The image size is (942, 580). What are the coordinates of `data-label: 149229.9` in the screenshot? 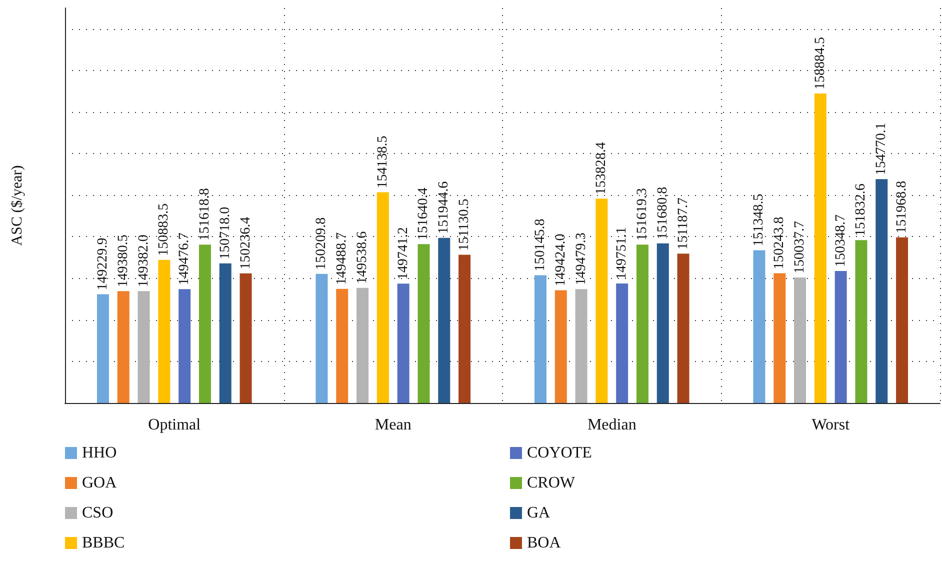 It's located at (102, 264).